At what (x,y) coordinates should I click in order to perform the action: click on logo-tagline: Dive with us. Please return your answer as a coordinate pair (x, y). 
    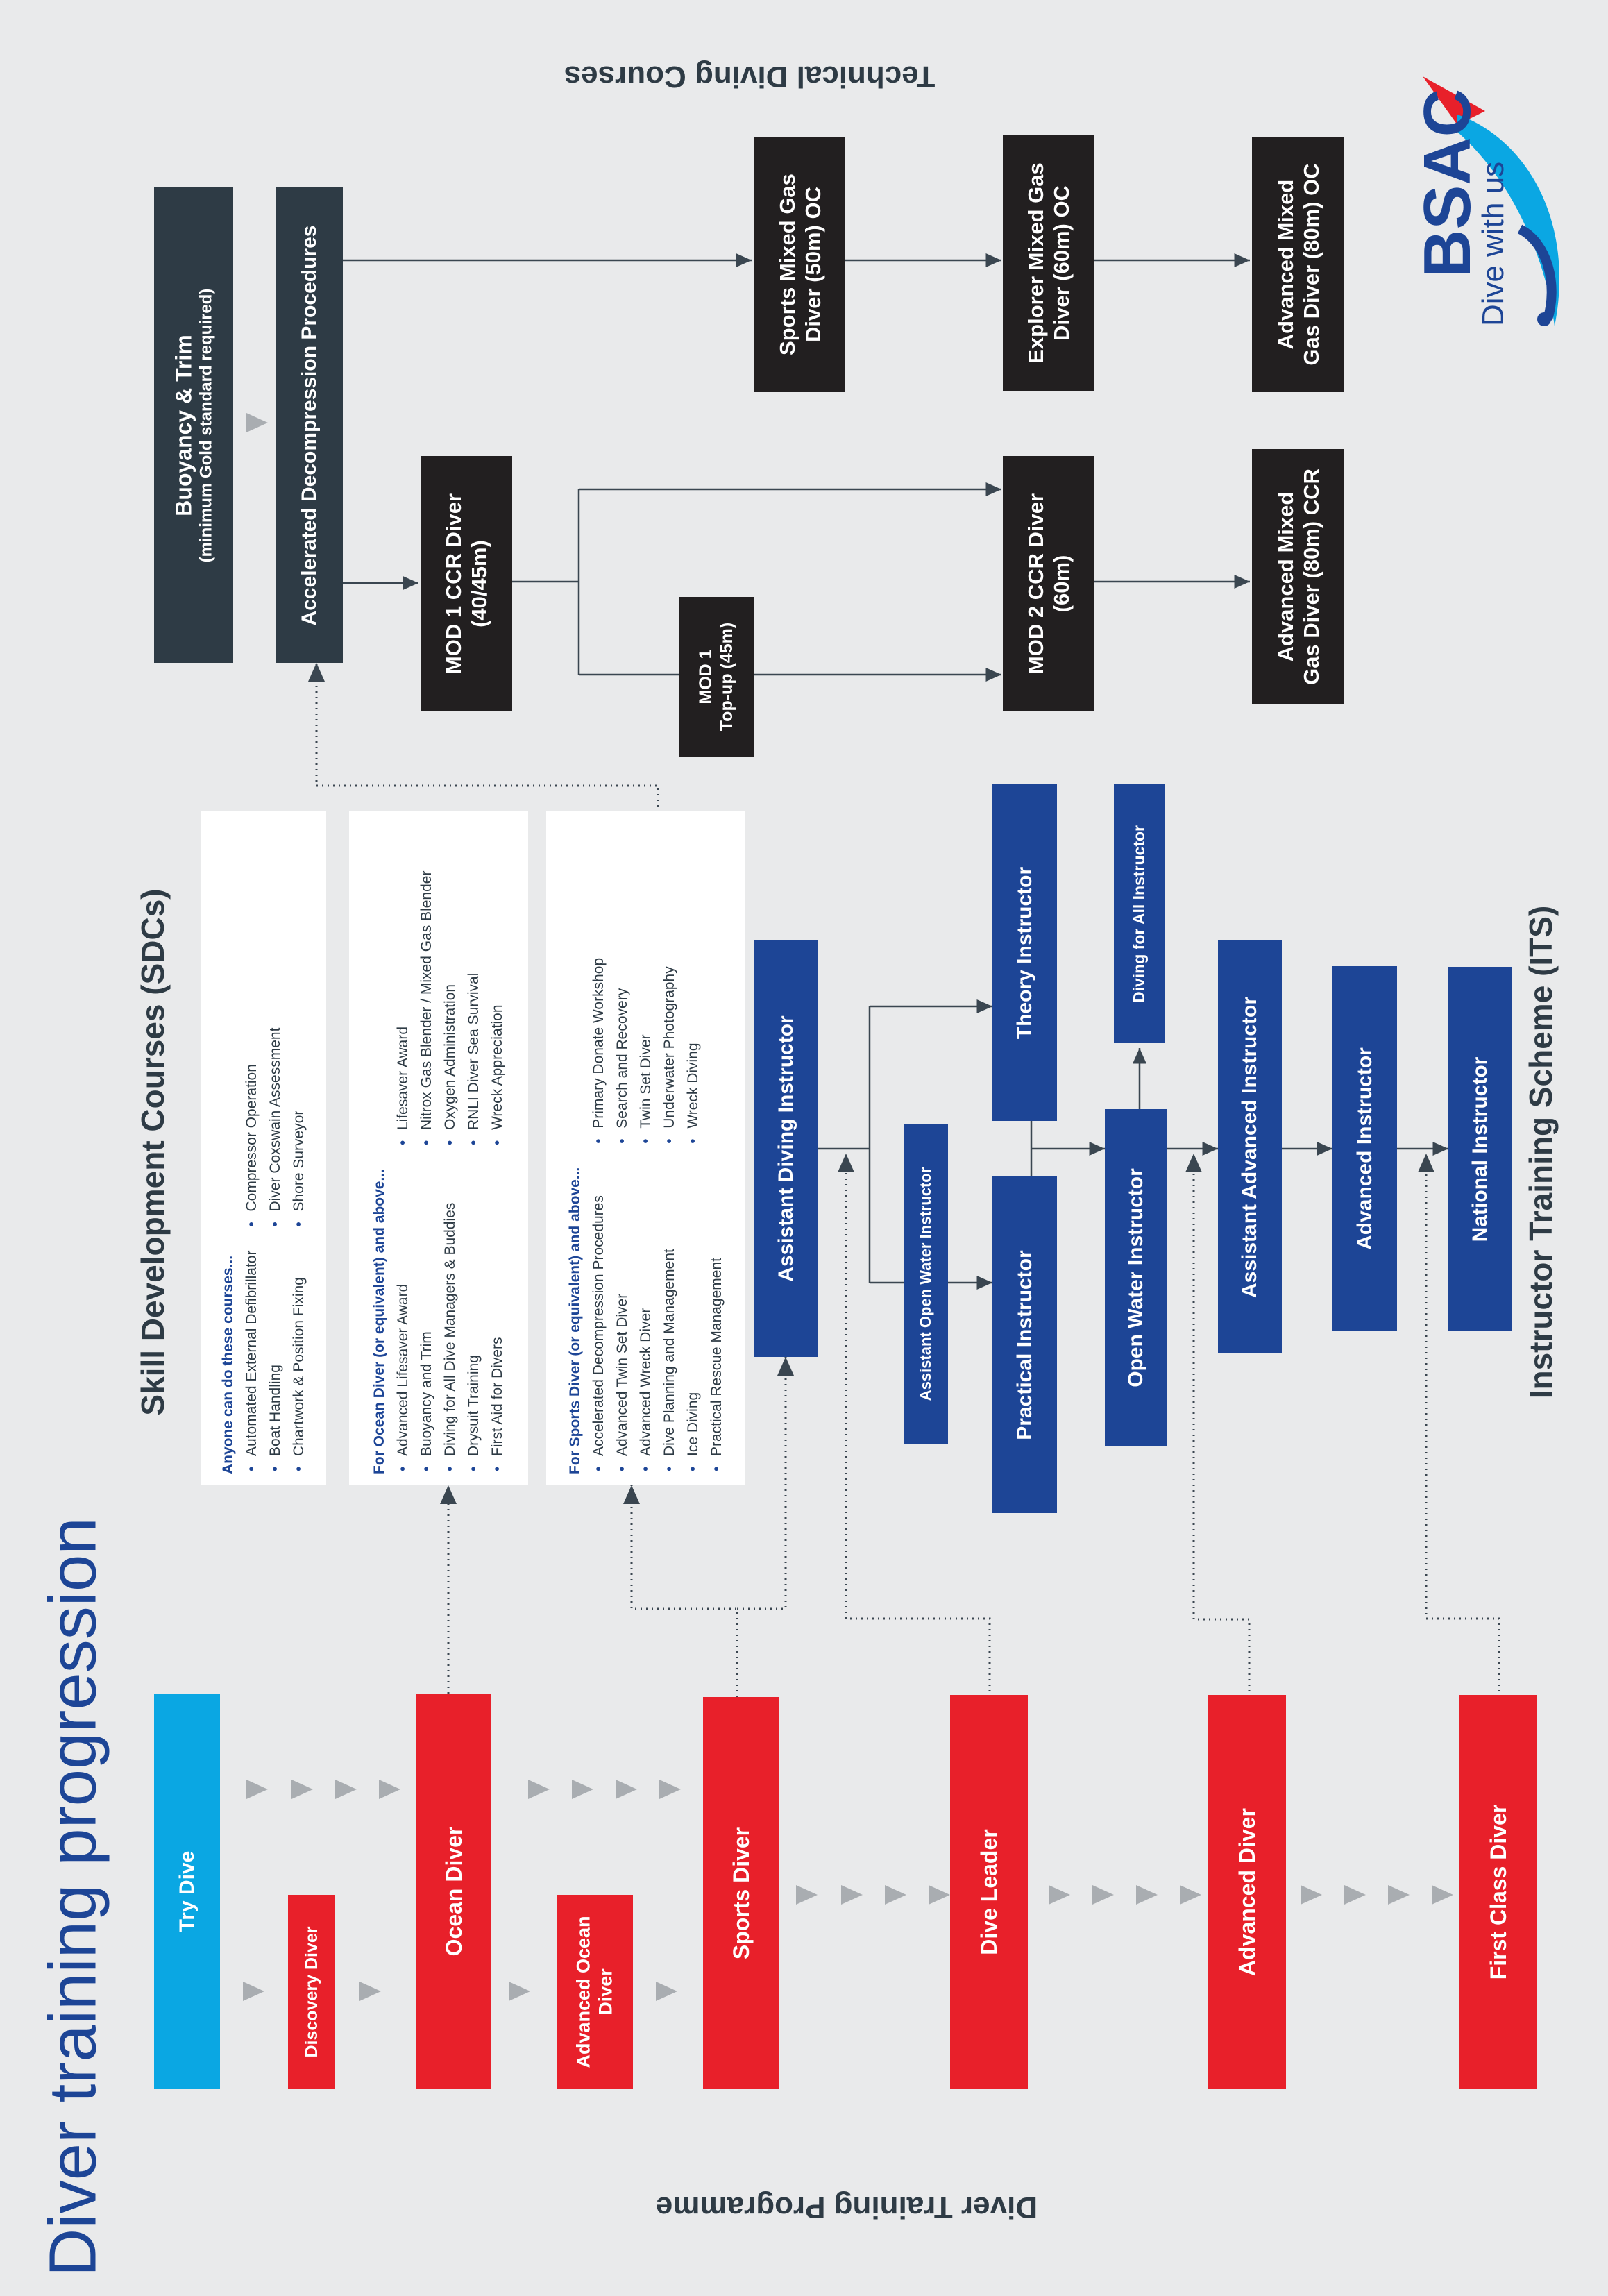
    Looking at the image, I should click on (1493, 245).